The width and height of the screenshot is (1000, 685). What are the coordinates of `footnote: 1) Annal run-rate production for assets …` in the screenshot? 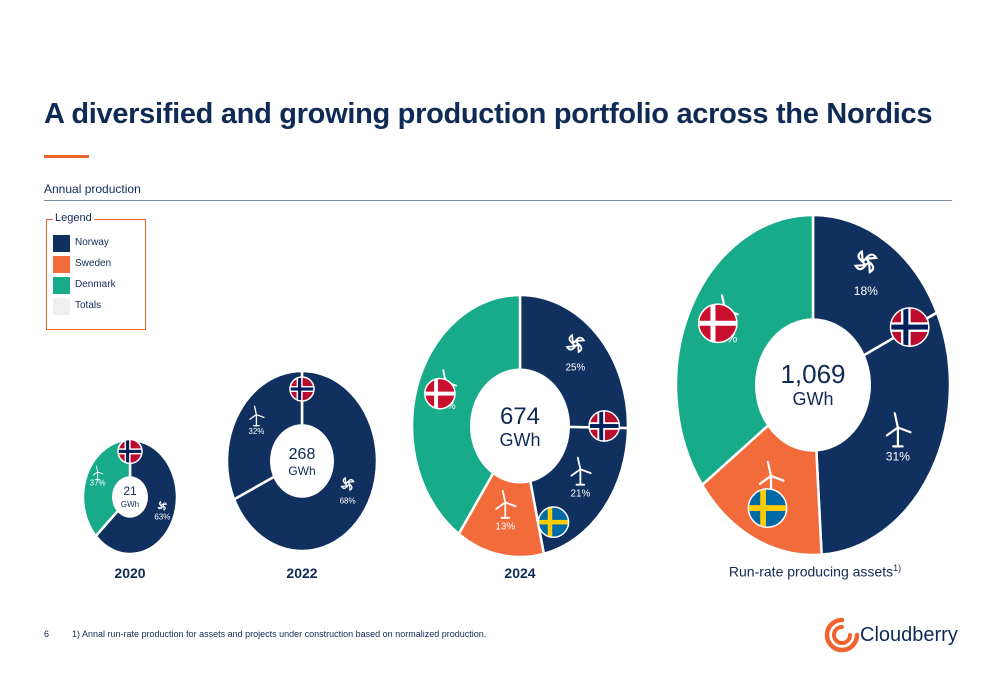 It's located at (279, 634).